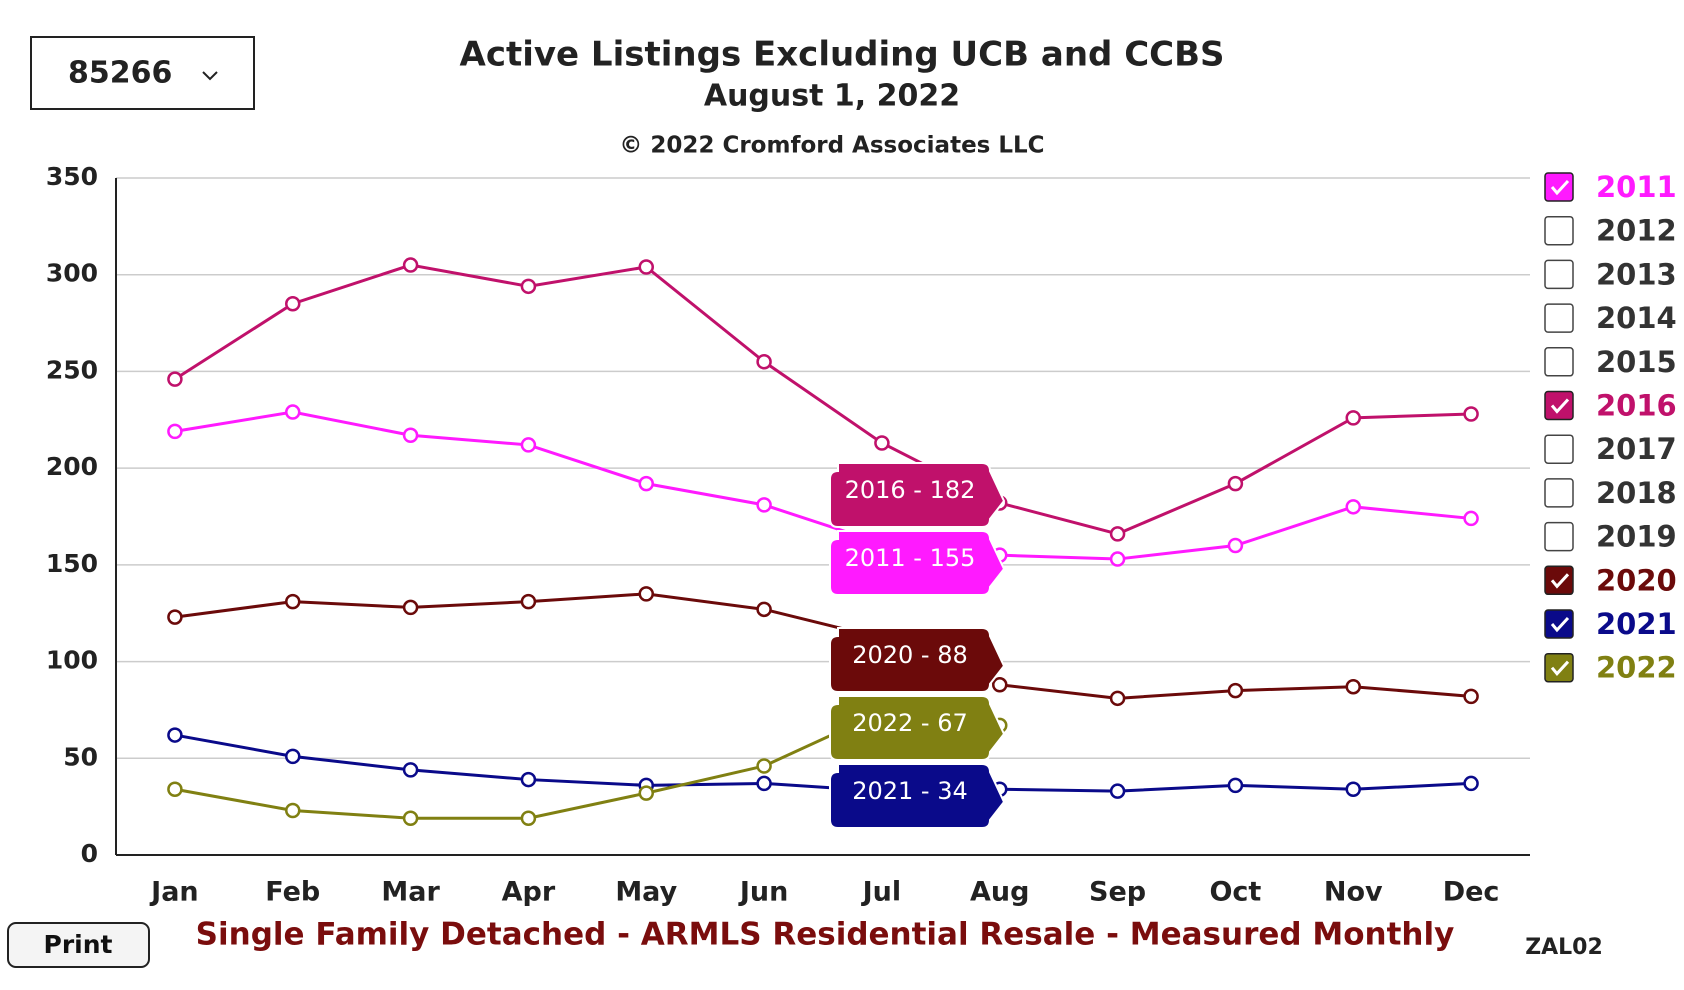 The height and width of the screenshot is (990, 1684). What do you see at coordinates (80, 756) in the screenshot?
I see `y-tick-label: 50` at bounding box center [80, 756].